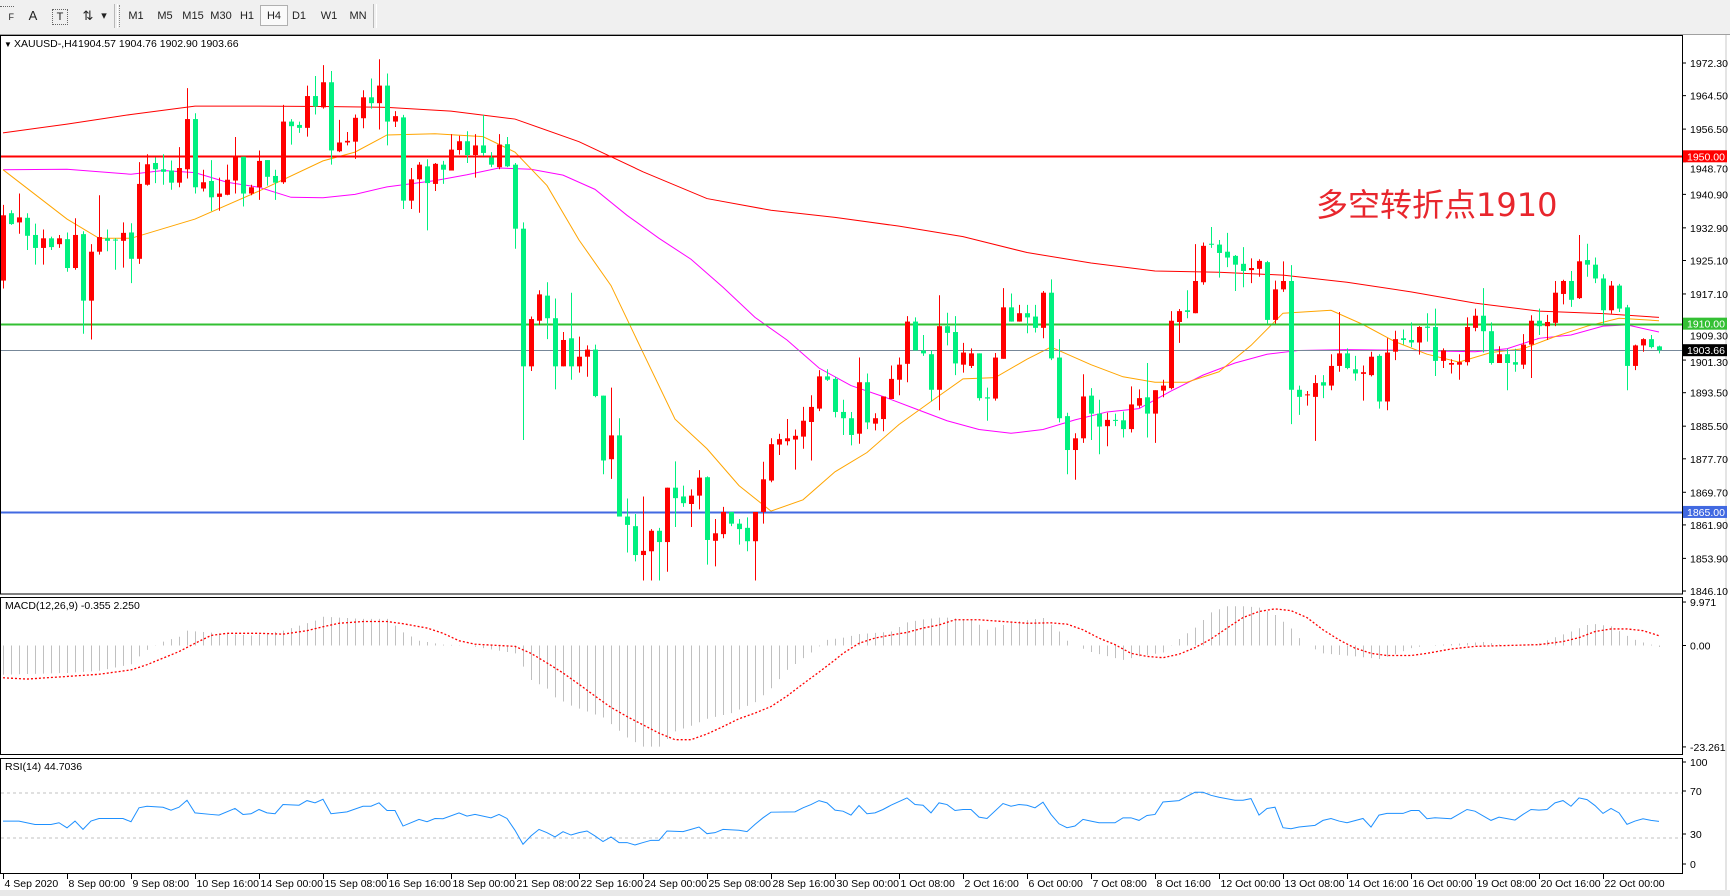 The height and width of the screenshot is (896, 1730). What do you see at coordinates (161, 884) in the screenshot?
I see `time-tick-label: 9 Sep 08:00` at bounding box center [161, 884].